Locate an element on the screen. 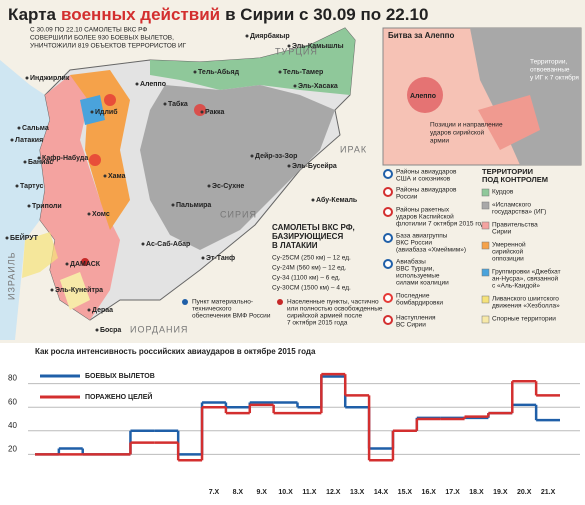 The height and width of the screenshot is (505, 585). legend-label: Районы авиаударов is located at coordinates (426, 190).